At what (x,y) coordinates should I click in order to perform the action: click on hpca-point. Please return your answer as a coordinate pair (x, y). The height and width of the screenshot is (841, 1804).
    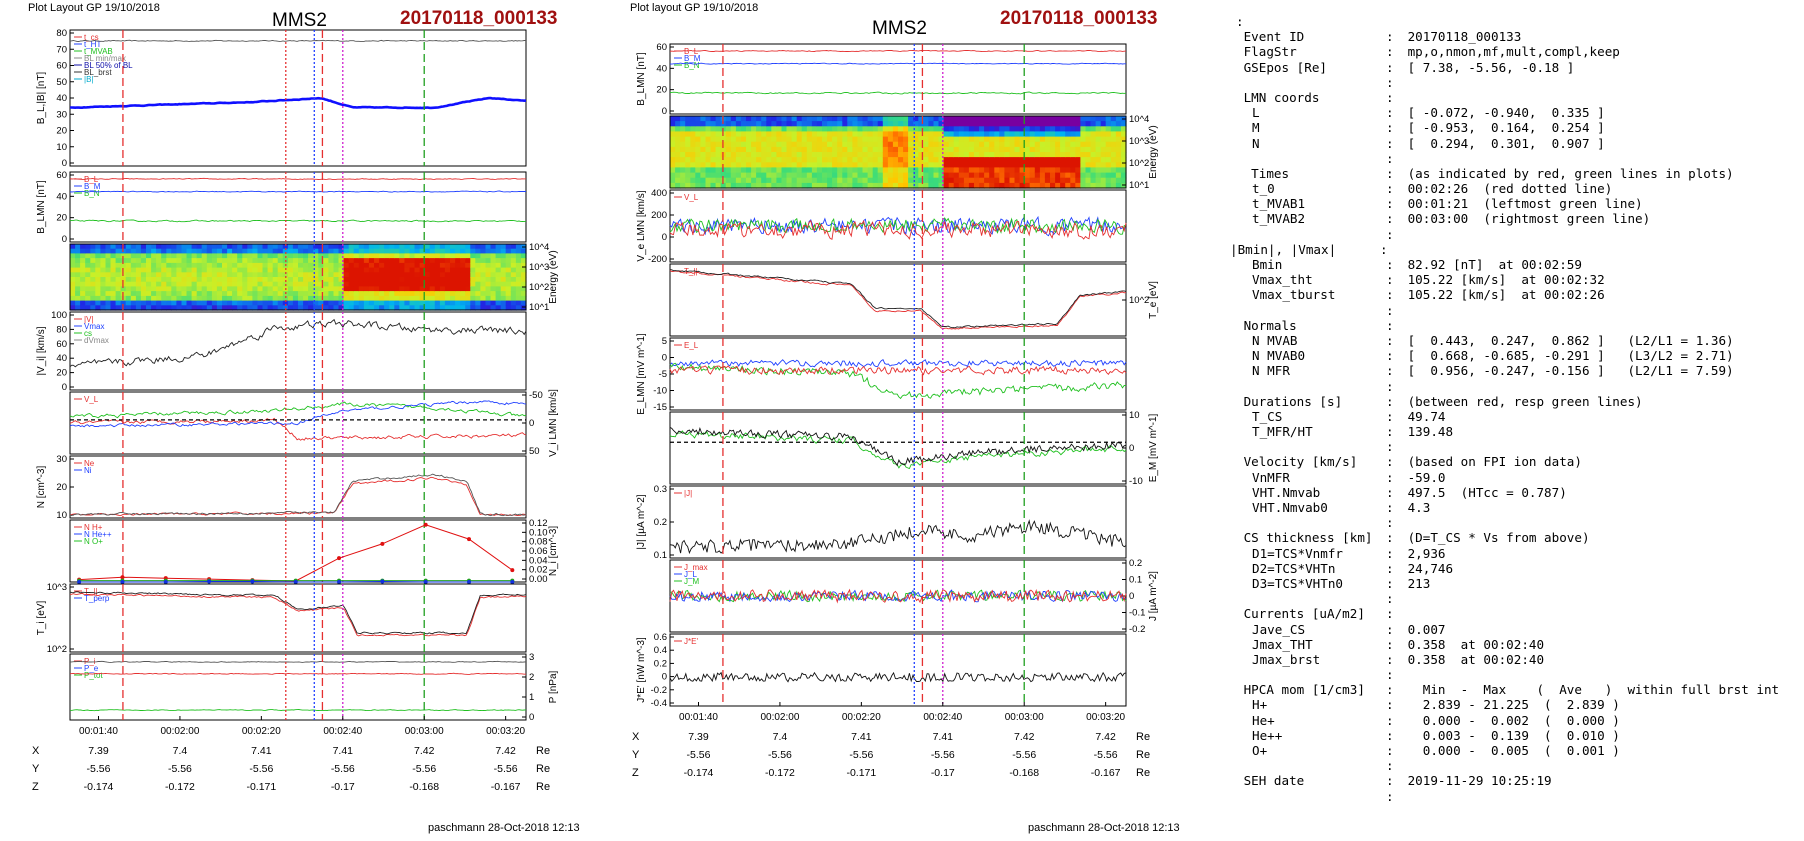
    Looking at the image, I should click on (469, 582).